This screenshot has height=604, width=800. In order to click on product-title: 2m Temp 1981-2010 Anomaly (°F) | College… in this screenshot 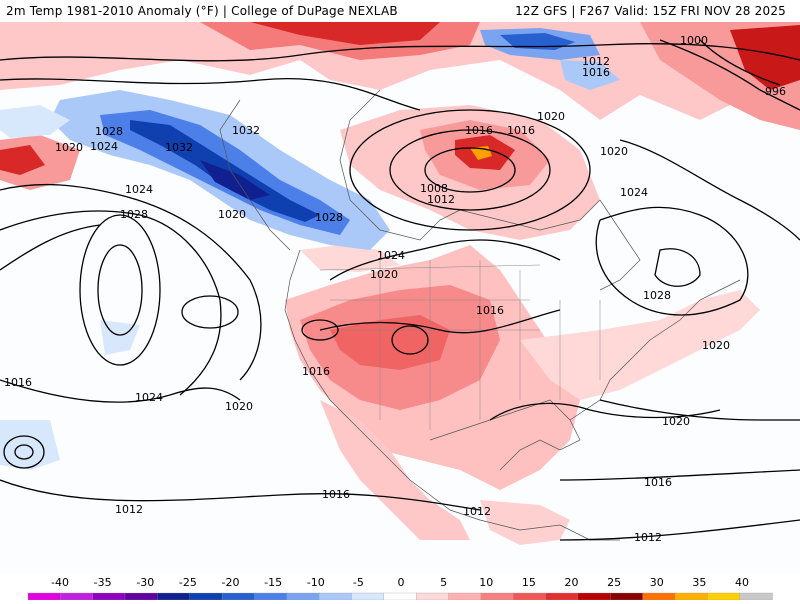, I will do `click(202, 11)`.